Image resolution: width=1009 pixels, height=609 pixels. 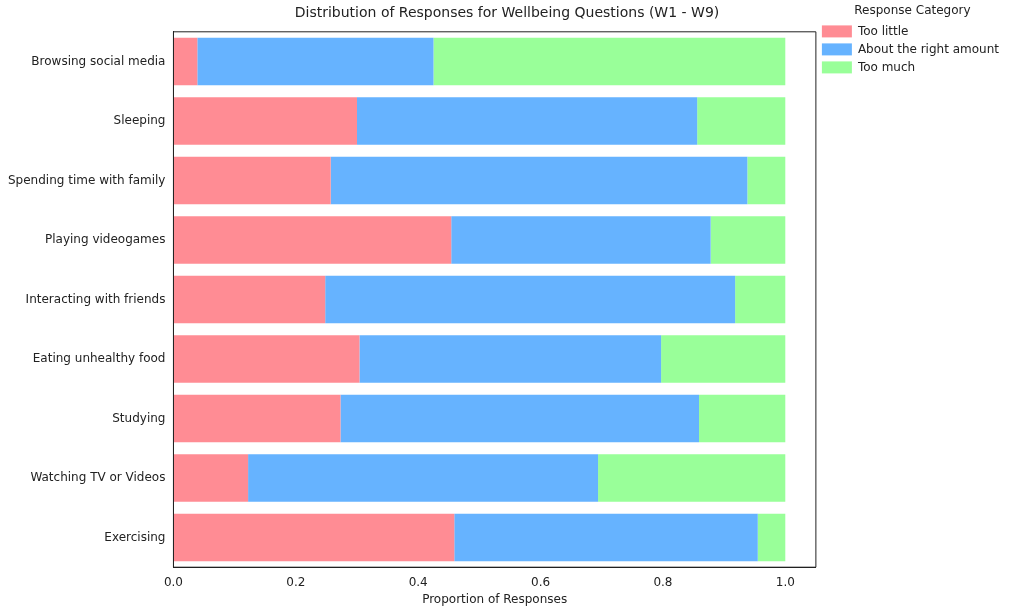 What do you see at coordinates (105, 239) in the screenshot?
I see `y-tick-label: Playing videogames` at bounding box center [105, 239].